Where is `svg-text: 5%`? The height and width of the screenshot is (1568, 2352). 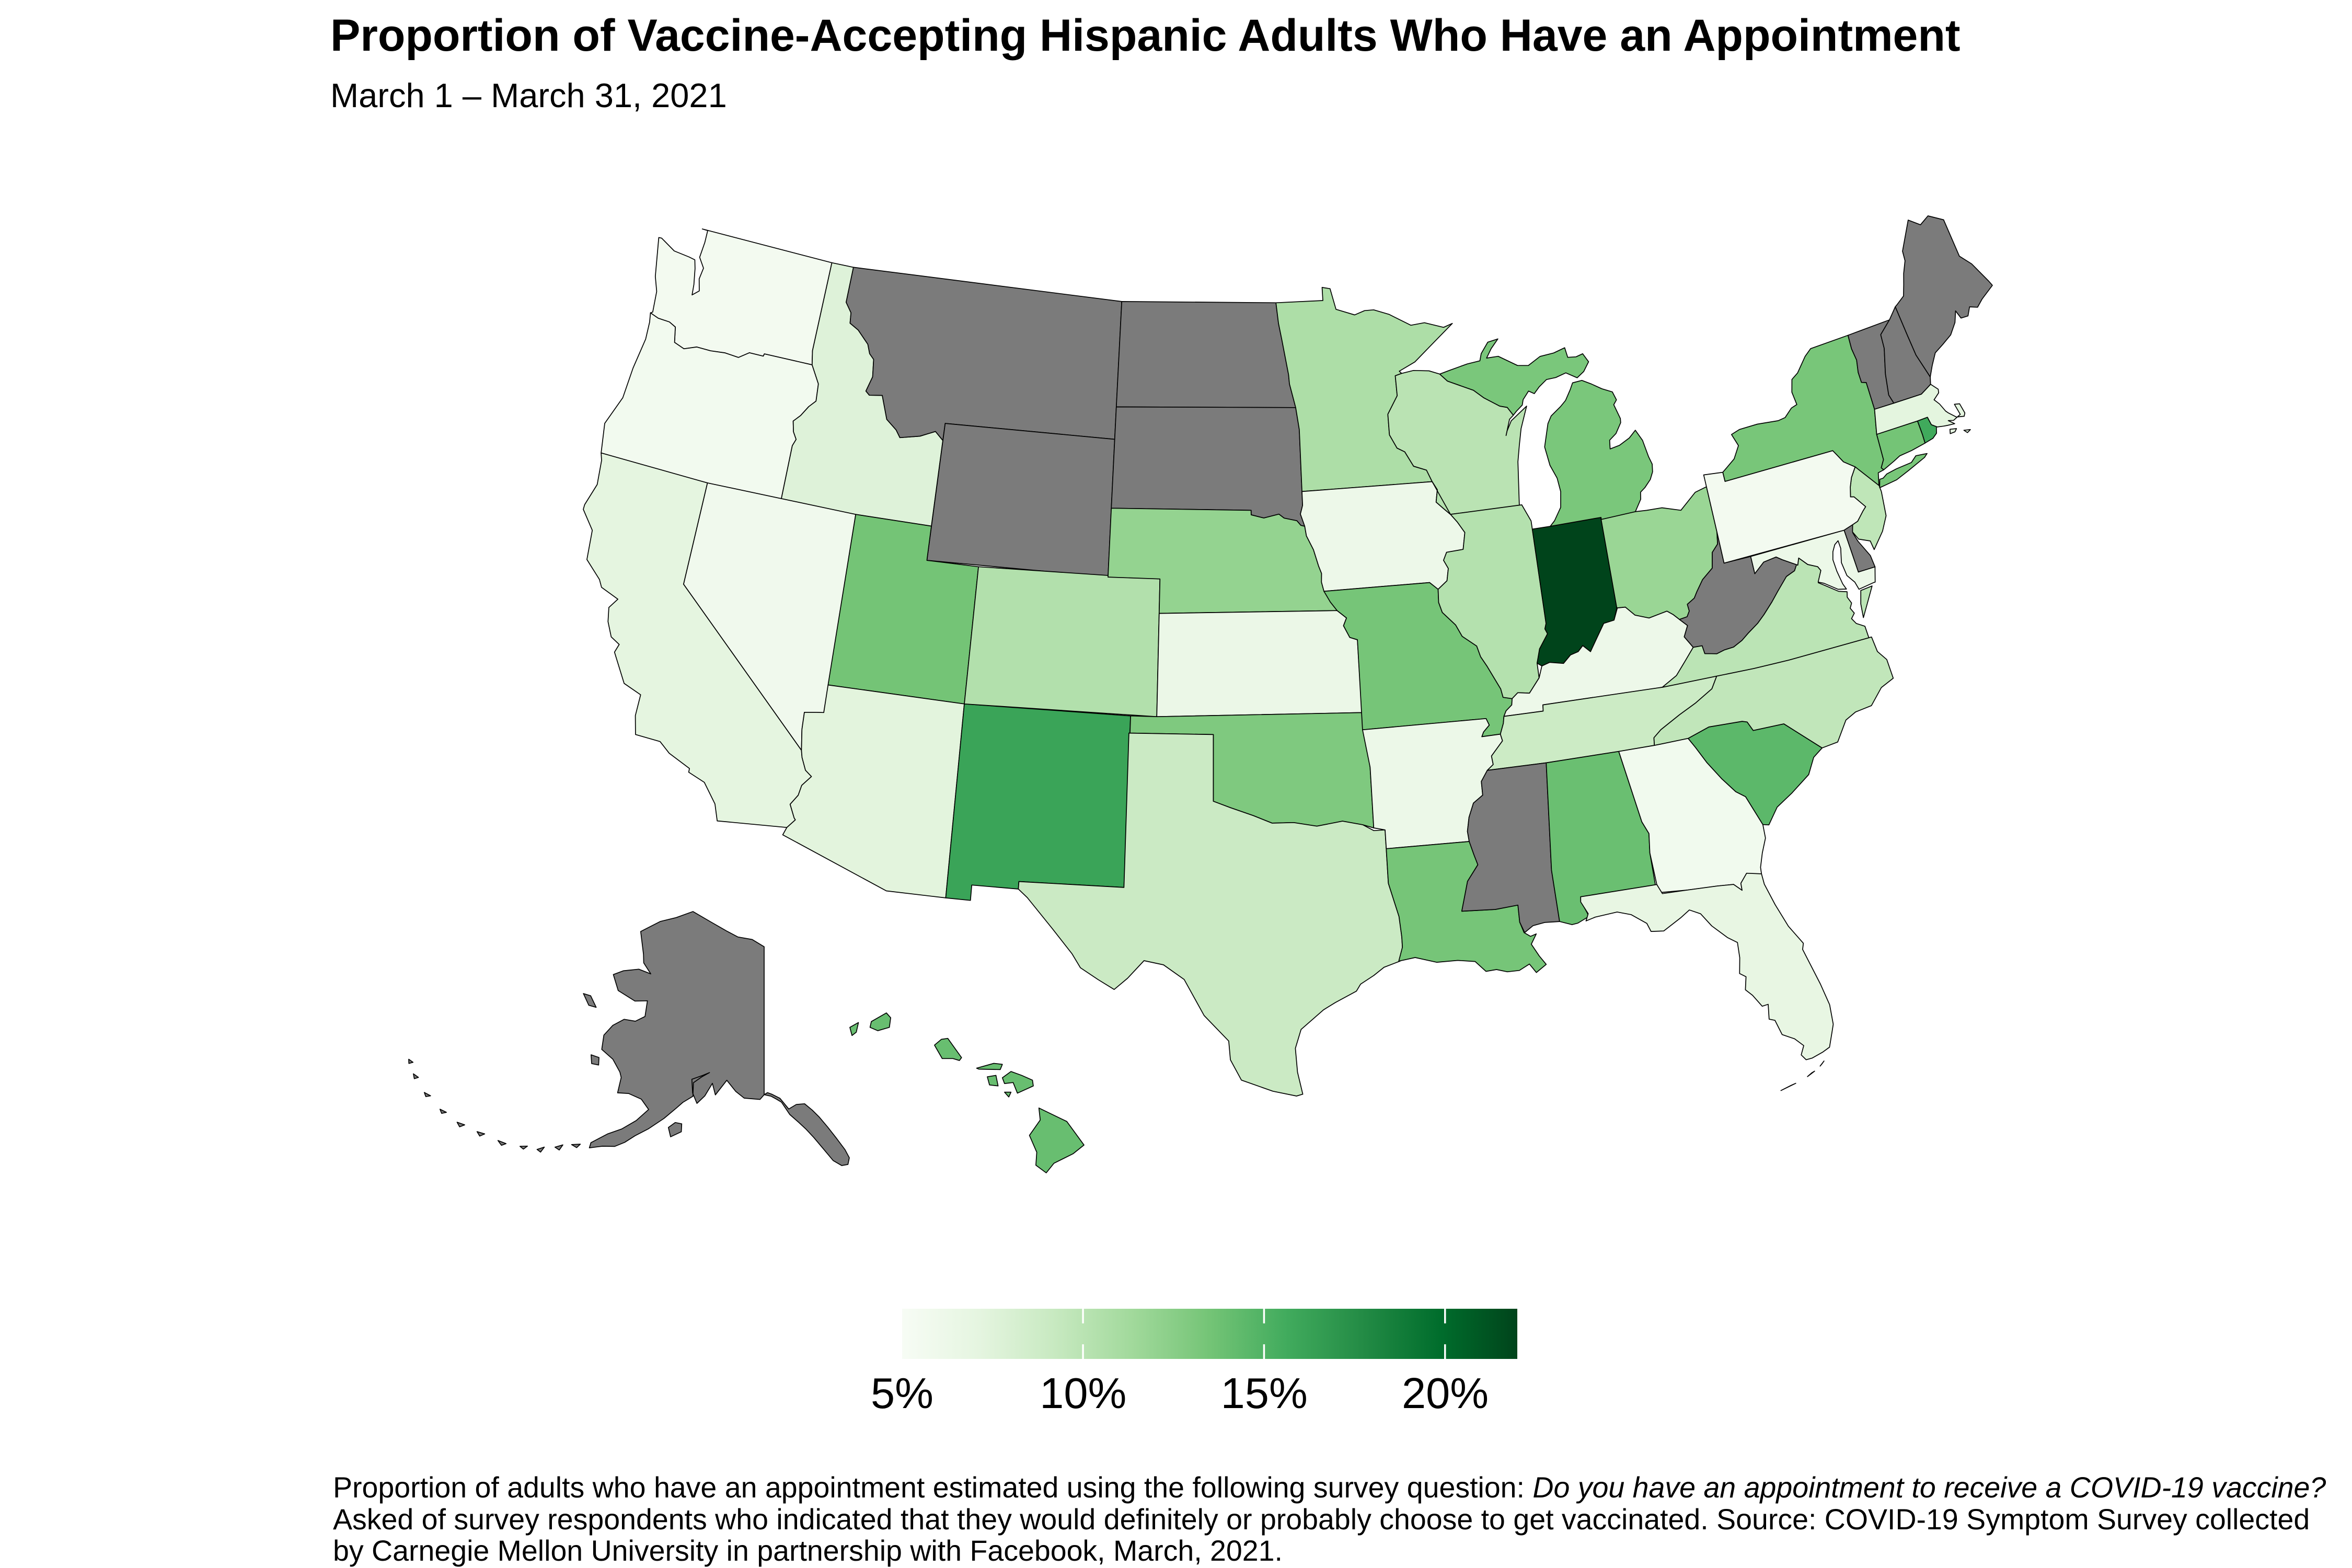
svg-text: 5% is located at coordinates (902, 1393).